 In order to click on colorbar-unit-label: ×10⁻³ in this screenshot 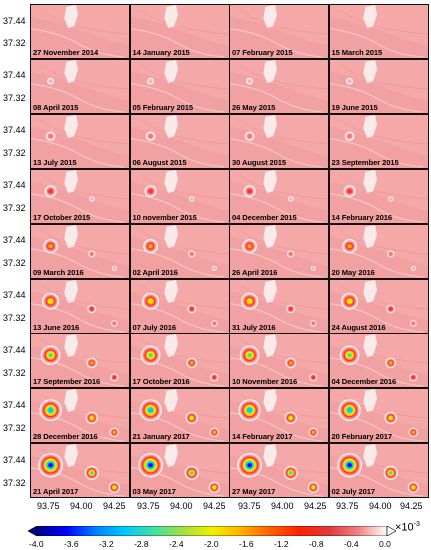, I will do `click(407, 527)`.